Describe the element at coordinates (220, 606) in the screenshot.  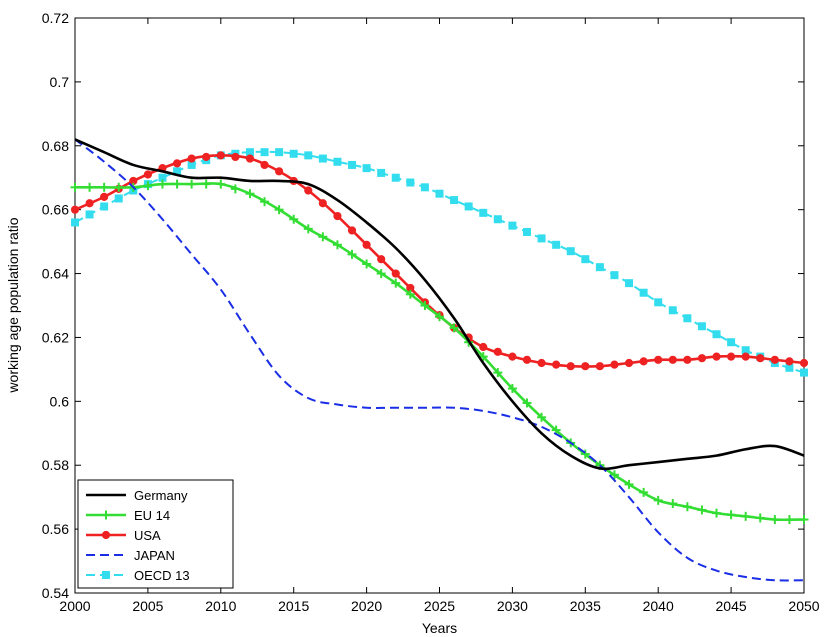
I see `x-tick-label: 2010` at that location.